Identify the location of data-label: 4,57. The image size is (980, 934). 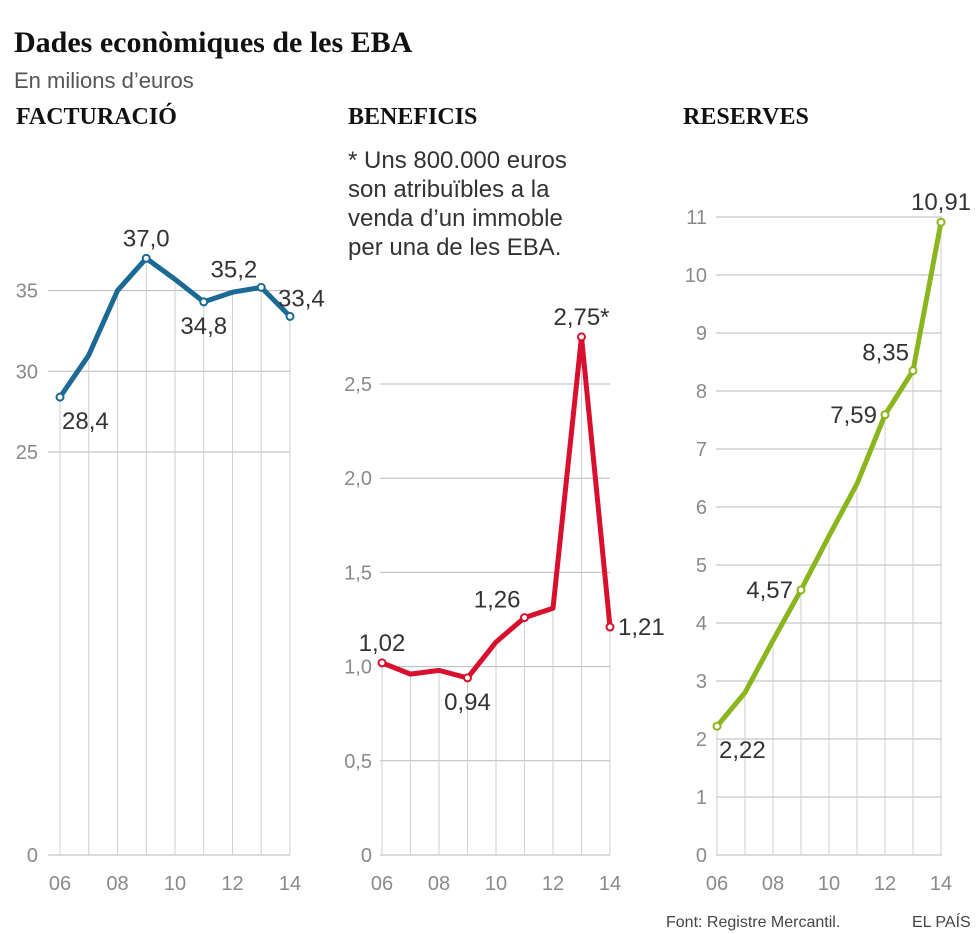
(769, 590).